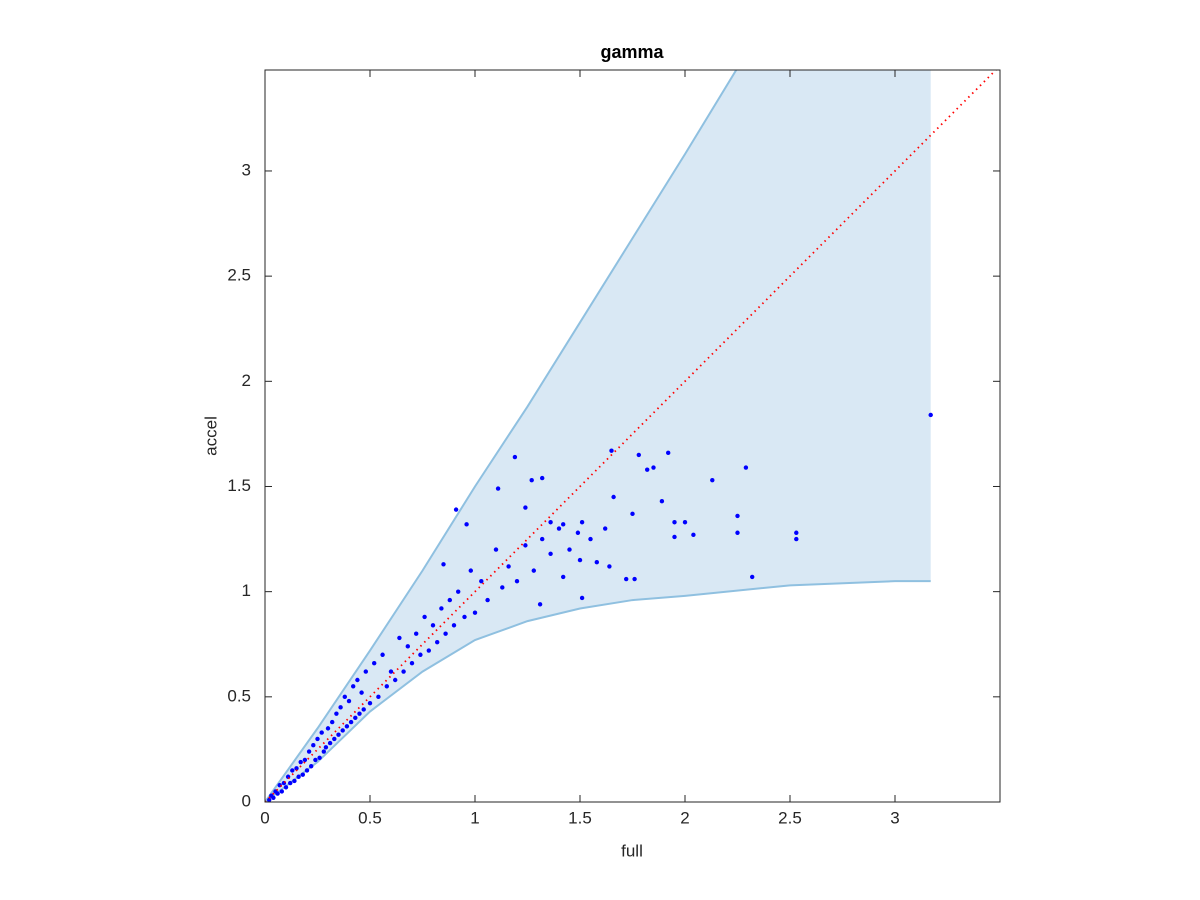 This screenshot has width=1200, height=900. Describe the element at coordinates (239, 485) in the screenshot. I see `y-tick-label: 1.5` at that location.